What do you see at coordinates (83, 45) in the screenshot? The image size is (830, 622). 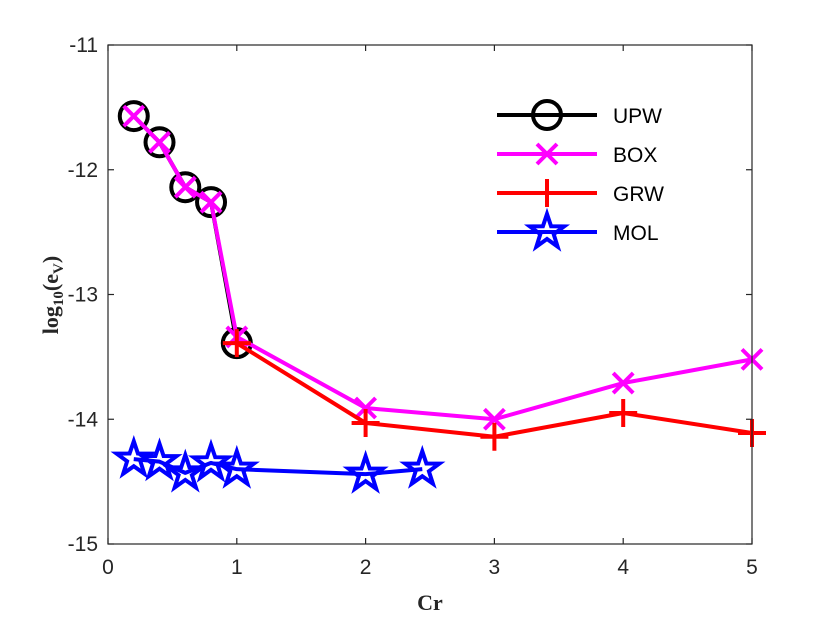 I see `y-tick-label: -11` at bounding box center [83, 45].